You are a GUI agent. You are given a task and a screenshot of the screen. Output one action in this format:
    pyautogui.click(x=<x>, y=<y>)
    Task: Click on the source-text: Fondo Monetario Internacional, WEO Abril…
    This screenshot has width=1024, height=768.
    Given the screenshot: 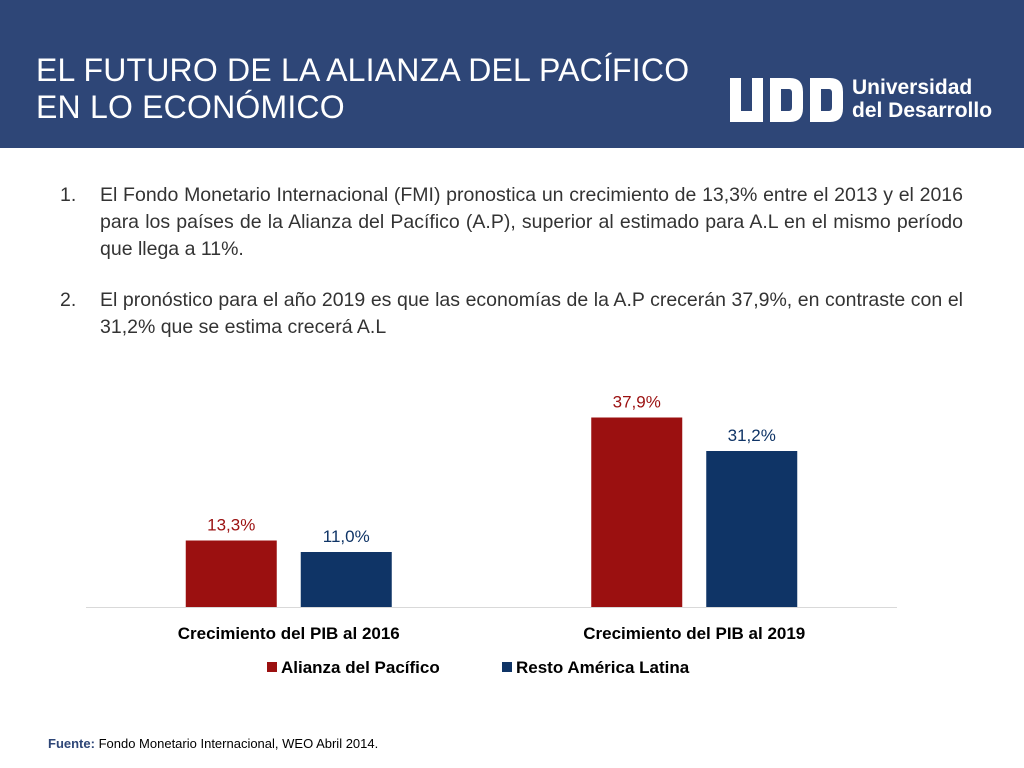 What is the action you would take?
    pyautogui.click(x=238, y=743)
    